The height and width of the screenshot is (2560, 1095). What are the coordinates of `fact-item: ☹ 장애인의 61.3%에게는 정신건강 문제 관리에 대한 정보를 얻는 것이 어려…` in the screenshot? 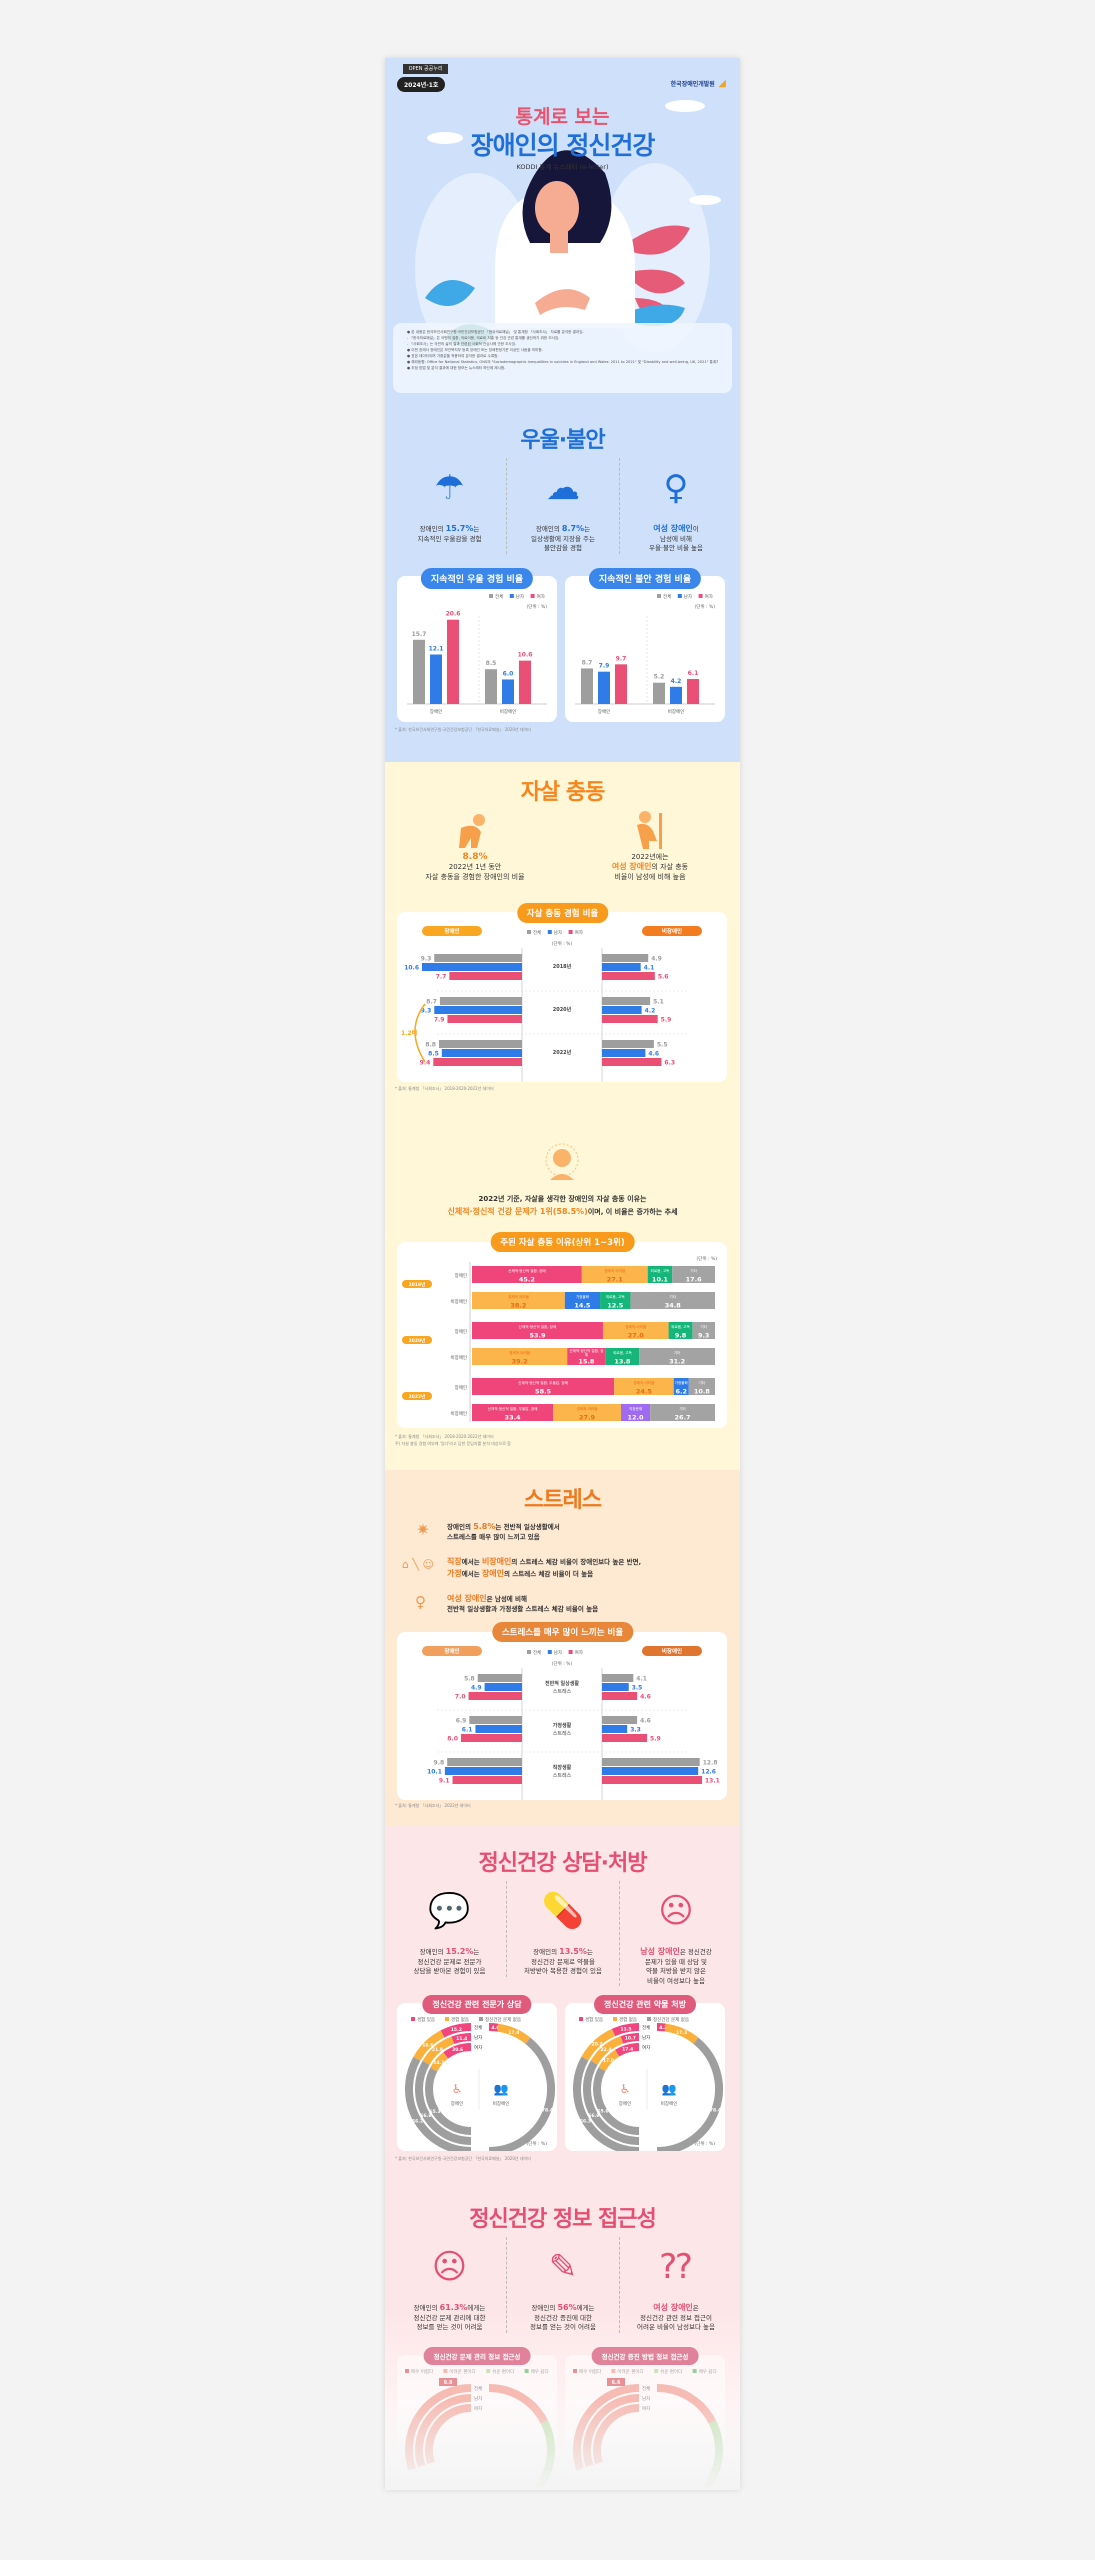 It's located at (449, 2285).